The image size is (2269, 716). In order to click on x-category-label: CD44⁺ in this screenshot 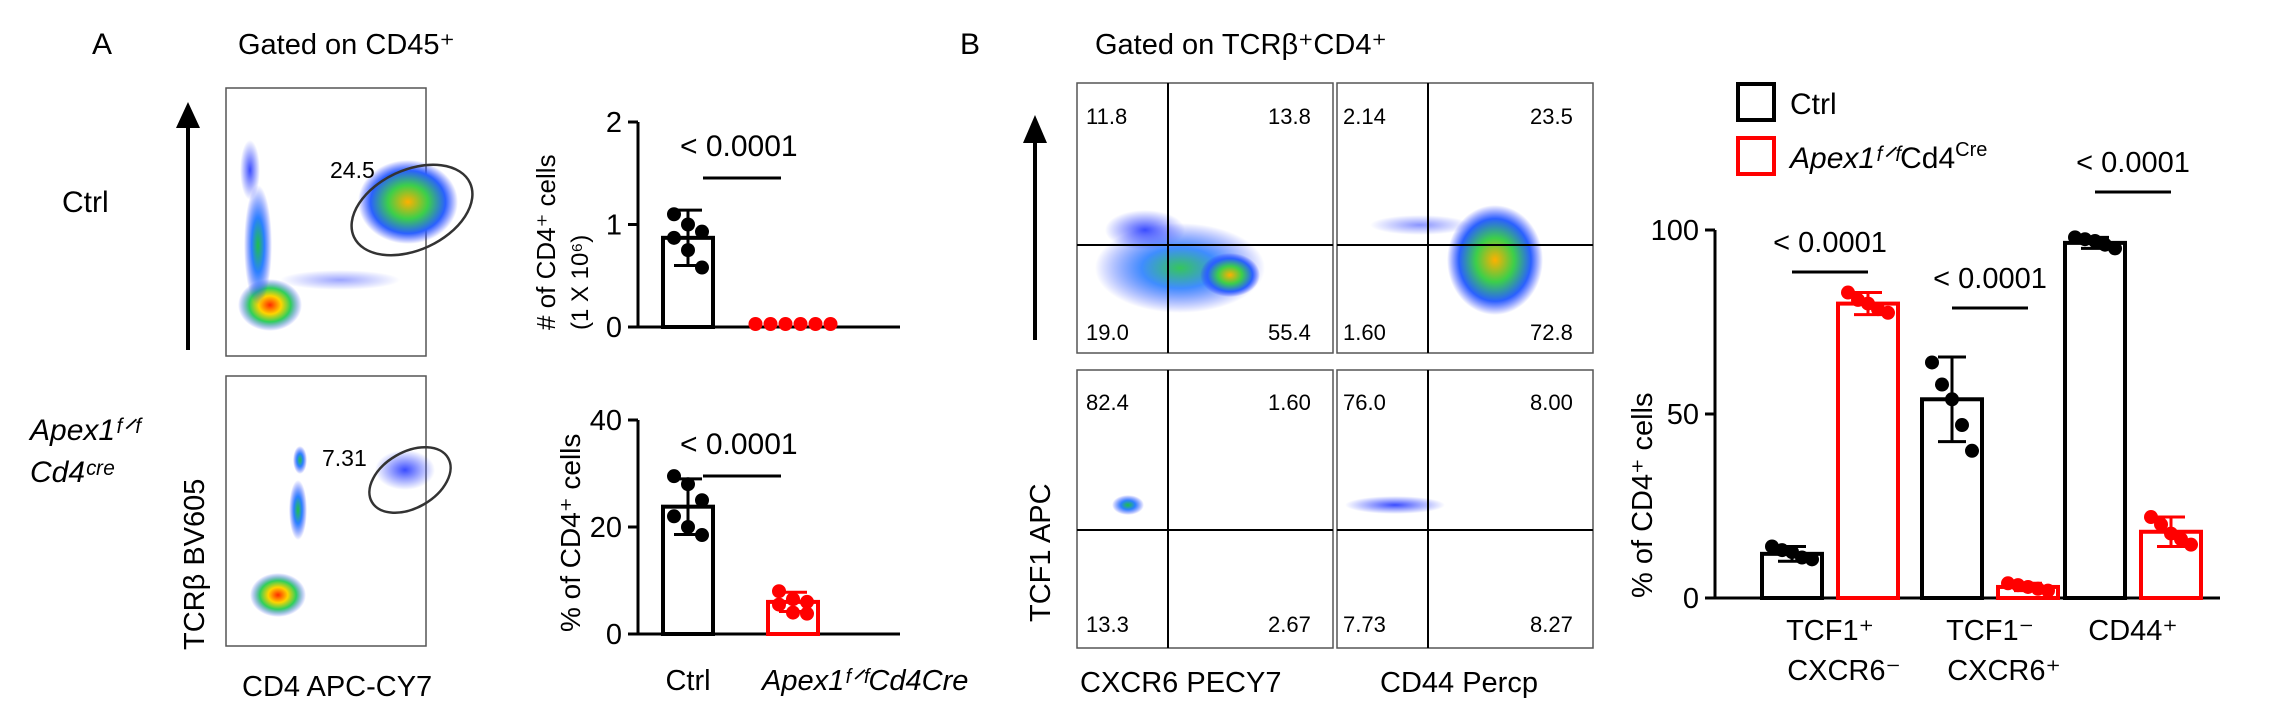, I will do `click(2132, 631)`.